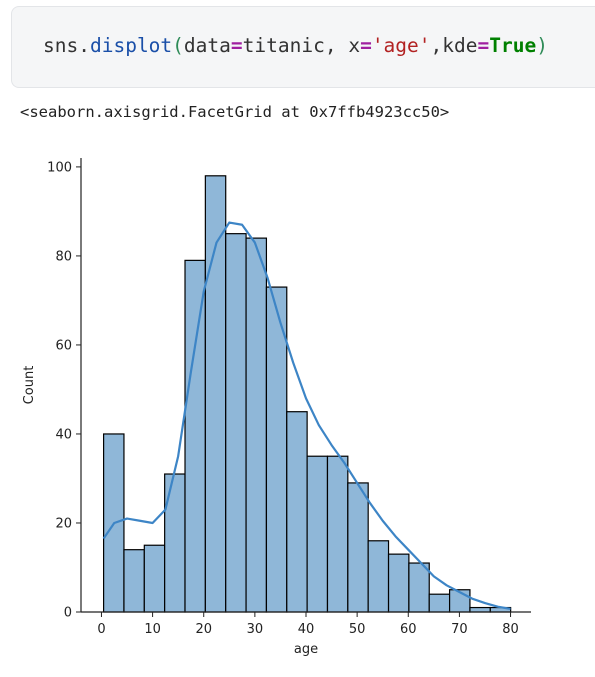 The image size is (595, 677). I want to click on x-tick-label: 80, so click(510, 629).